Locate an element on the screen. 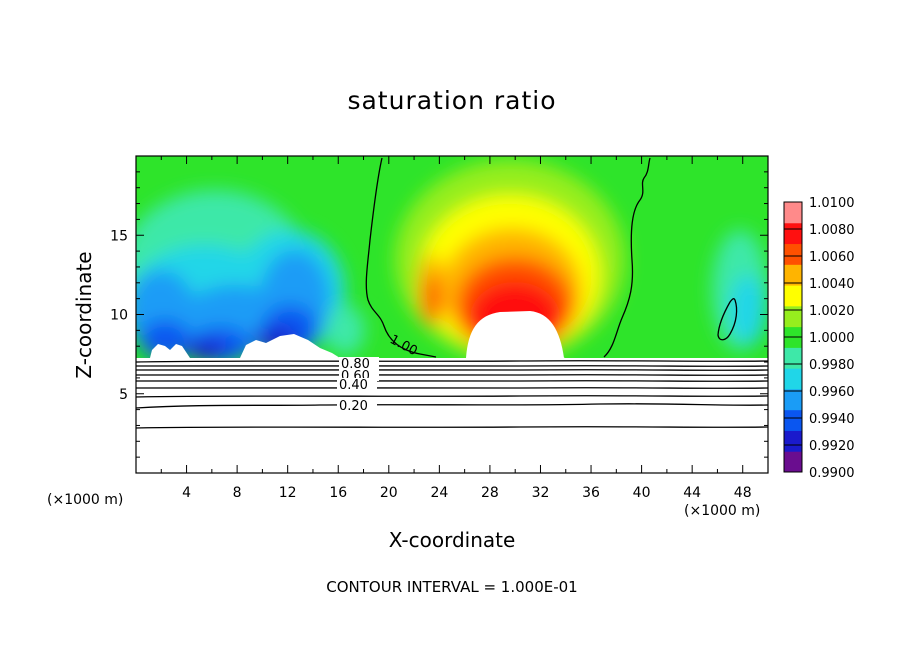 This screenshot has width=904, height=654. x-tick-label: 36 is located at coordinates (591, 493).